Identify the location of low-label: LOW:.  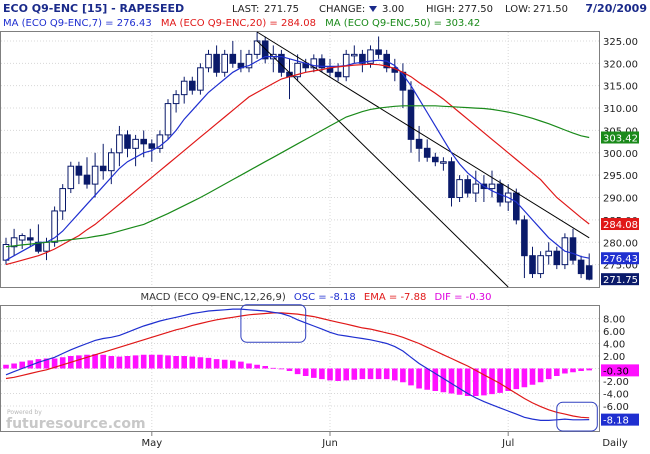
(518, 9).